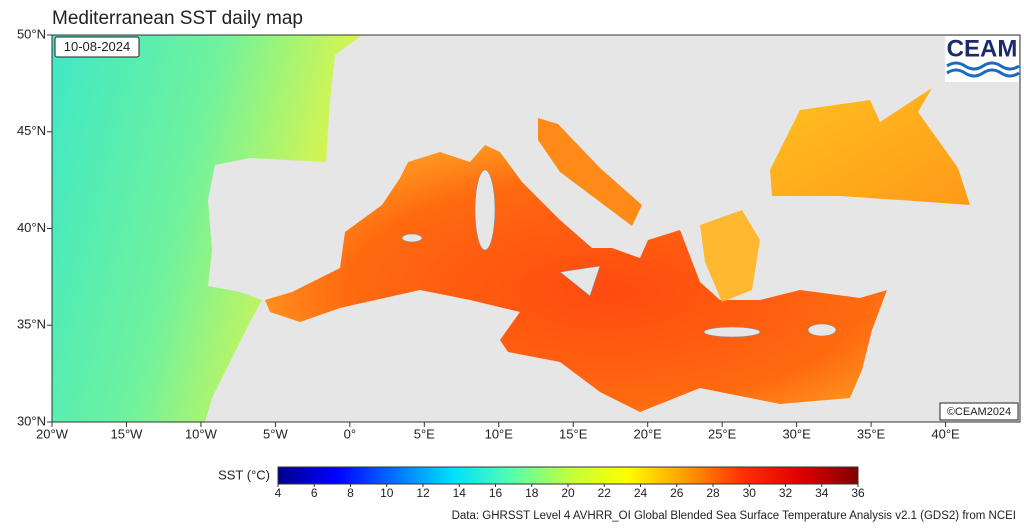  What do you see at coordinates (732, 332) in the screenshot?
I see `crete` at bounding box center [732, 332].